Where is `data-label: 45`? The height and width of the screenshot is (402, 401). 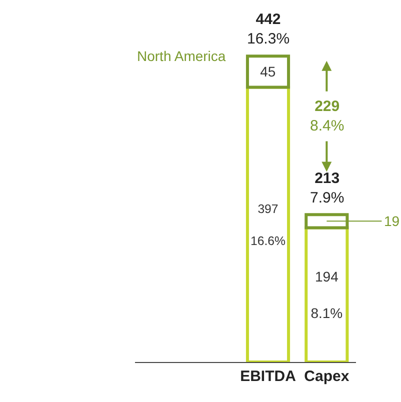
data-label: 45 is located at coordinates (268, 72).